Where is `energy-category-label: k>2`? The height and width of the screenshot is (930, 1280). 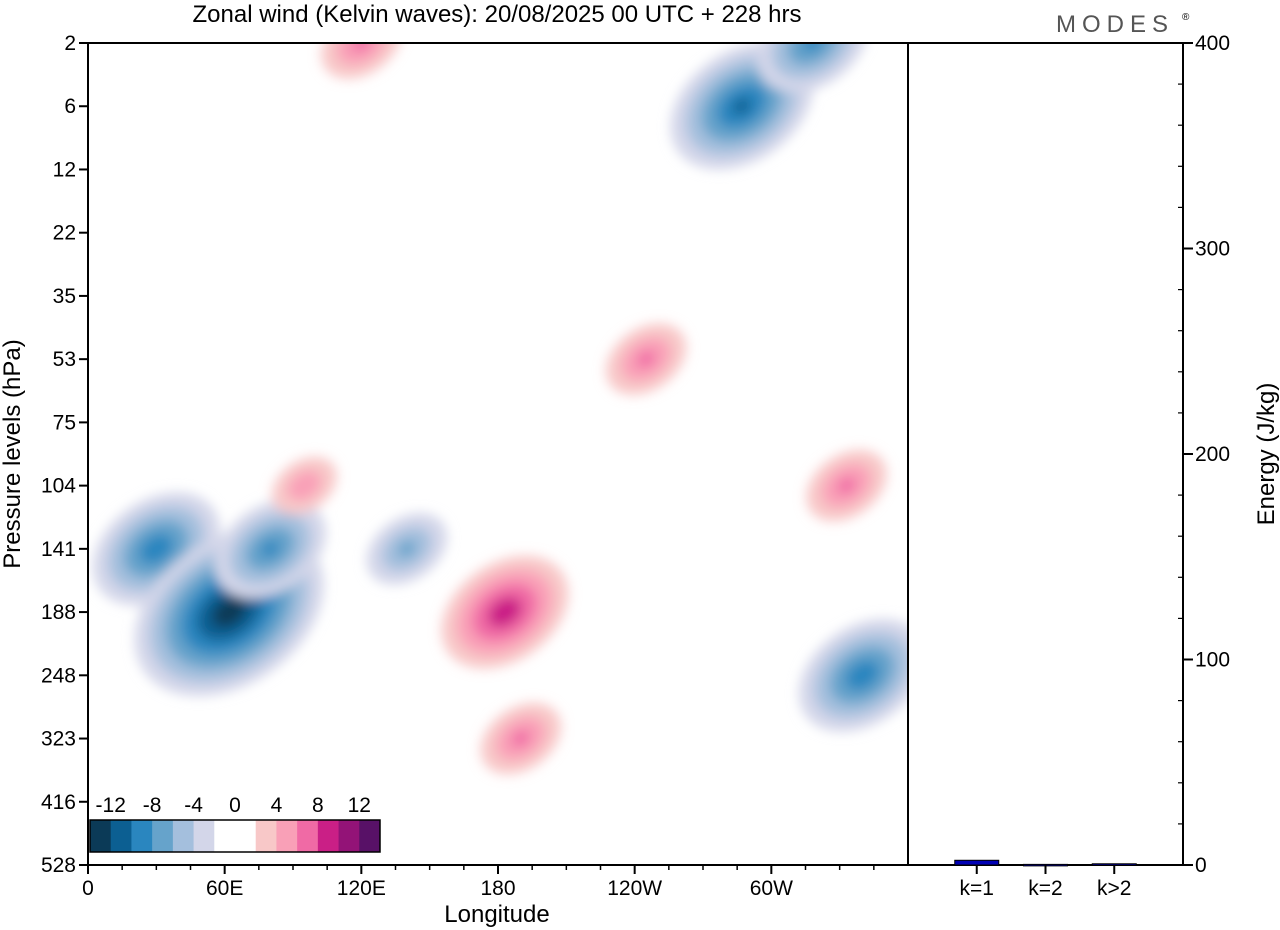 energy-category-label: k>2 is located at coordinates (1114, 888).